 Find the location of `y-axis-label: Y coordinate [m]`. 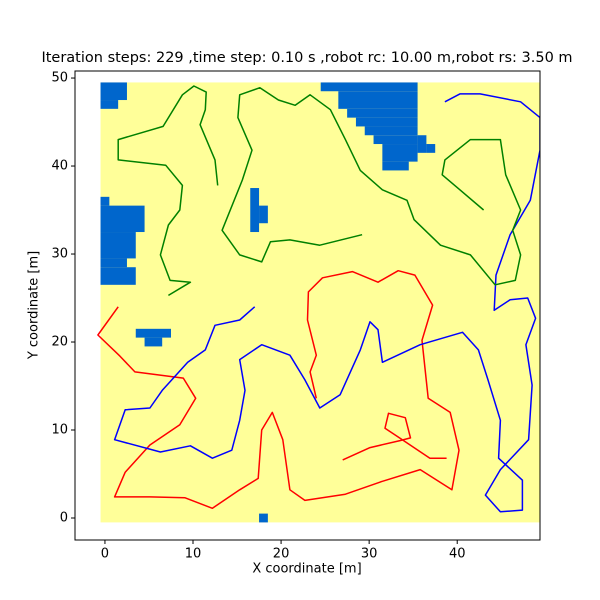

y-axis-label: Y coordinate [m] is located at coordinates (34, 305).